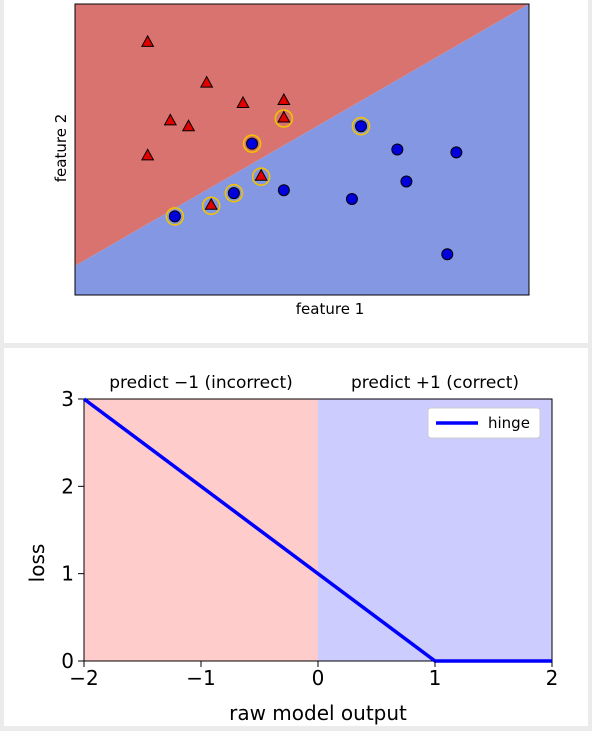 The image size is (592, 731). Describe the element at coordinates (67, 486) in the screenshot. I see `y-tick-label: 2` at that location.